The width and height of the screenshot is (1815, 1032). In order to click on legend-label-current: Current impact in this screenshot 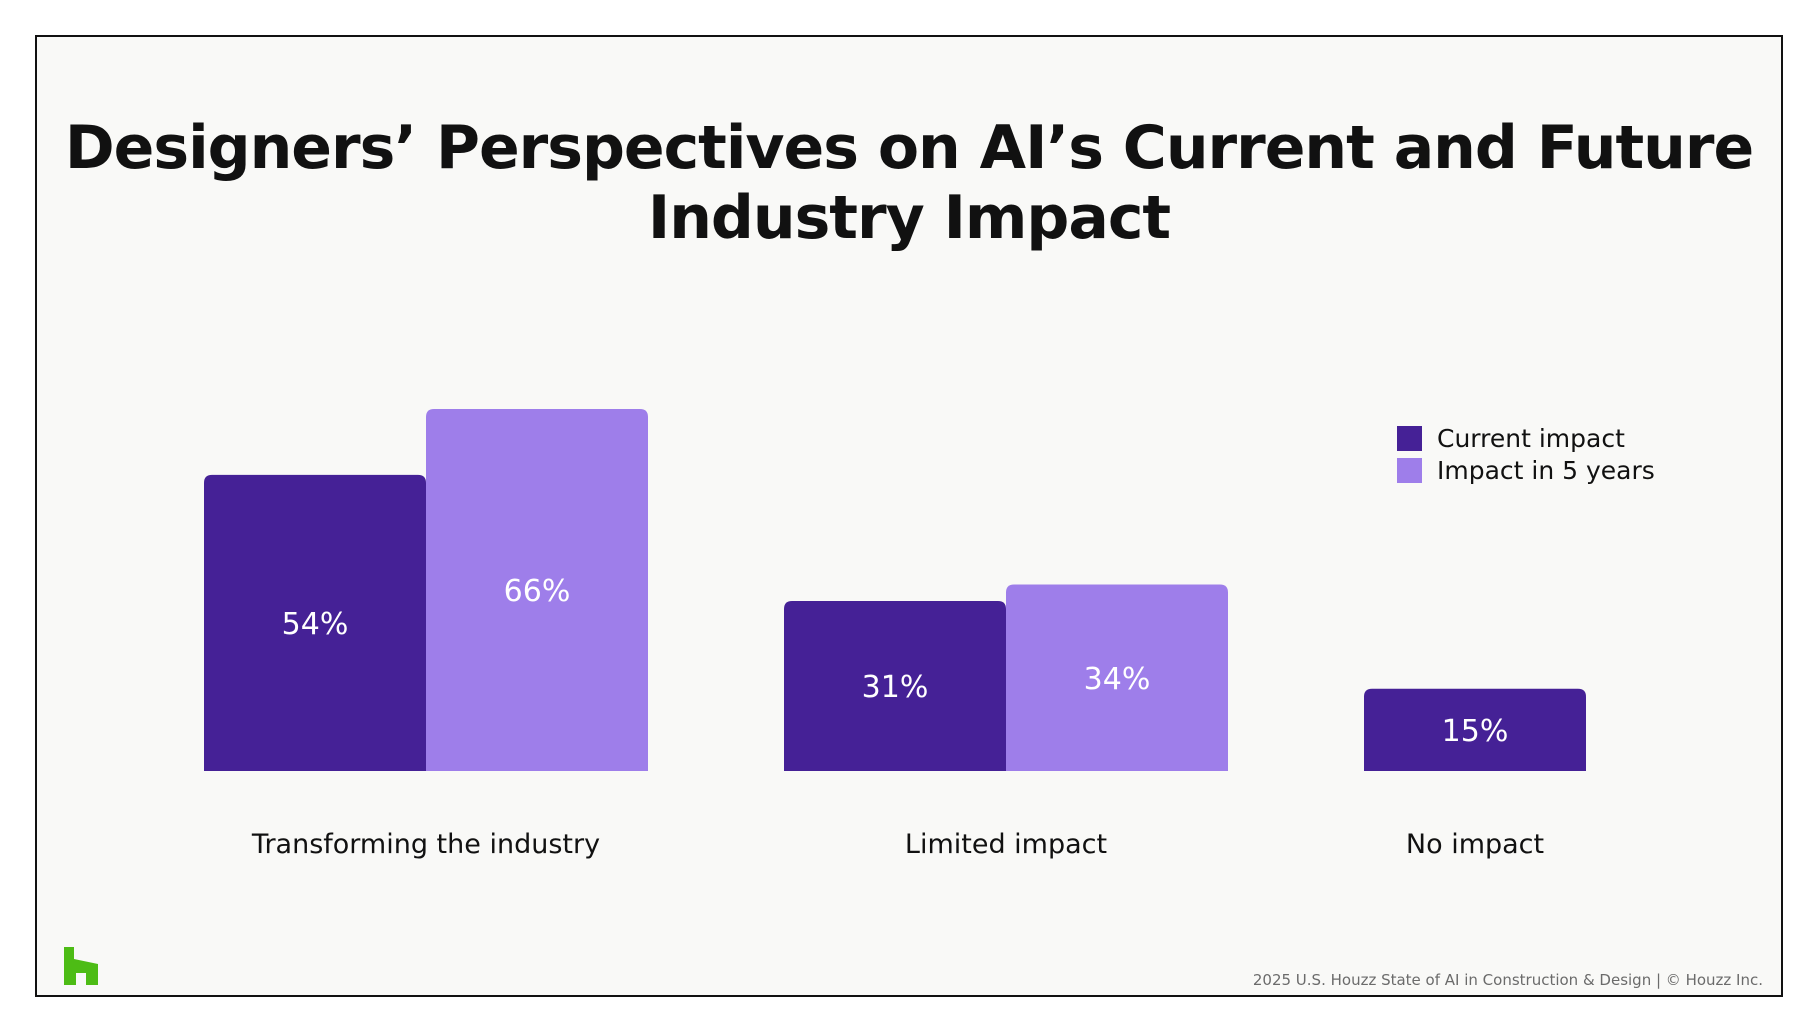, I will do `click(1531, 438)`.